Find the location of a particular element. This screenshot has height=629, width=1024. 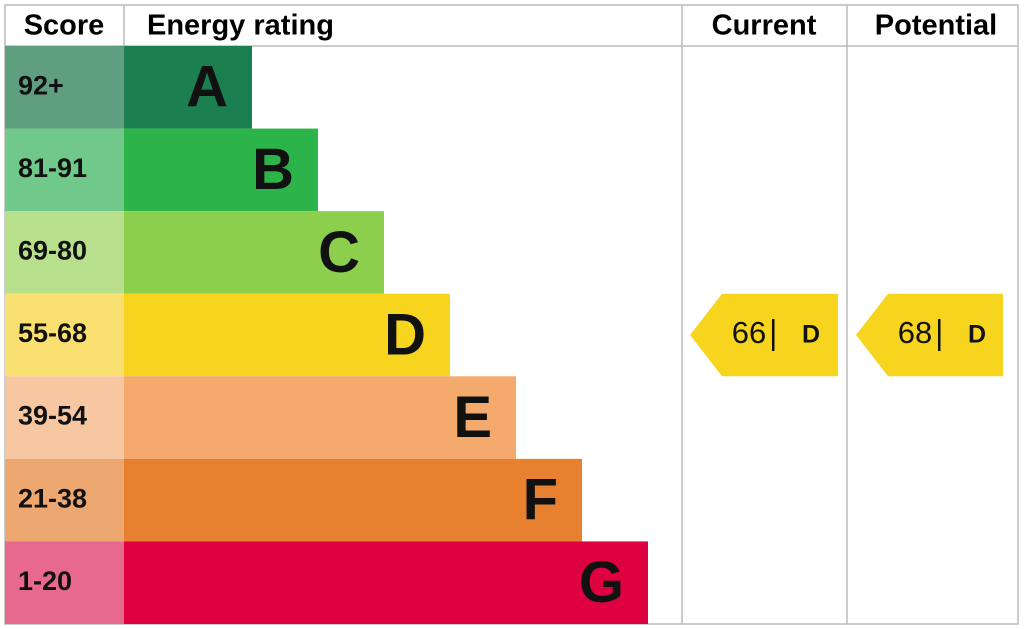

score-label: 69-80 is located at coordinates (52, 251).